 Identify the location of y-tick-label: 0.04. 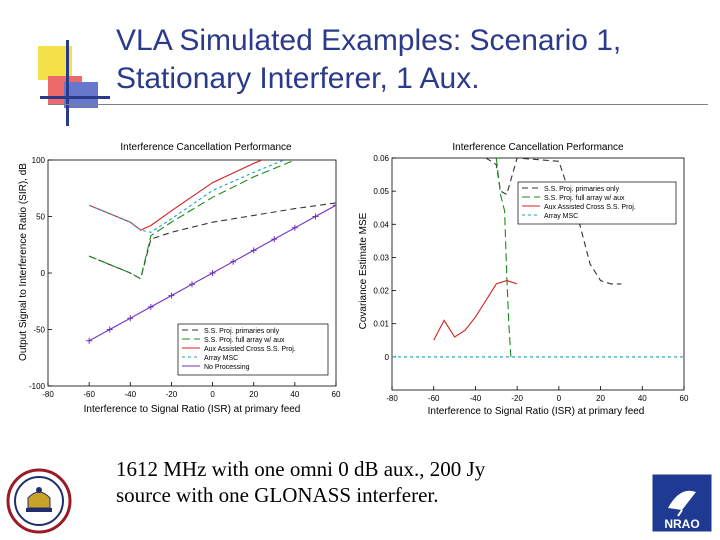
(381, 224).